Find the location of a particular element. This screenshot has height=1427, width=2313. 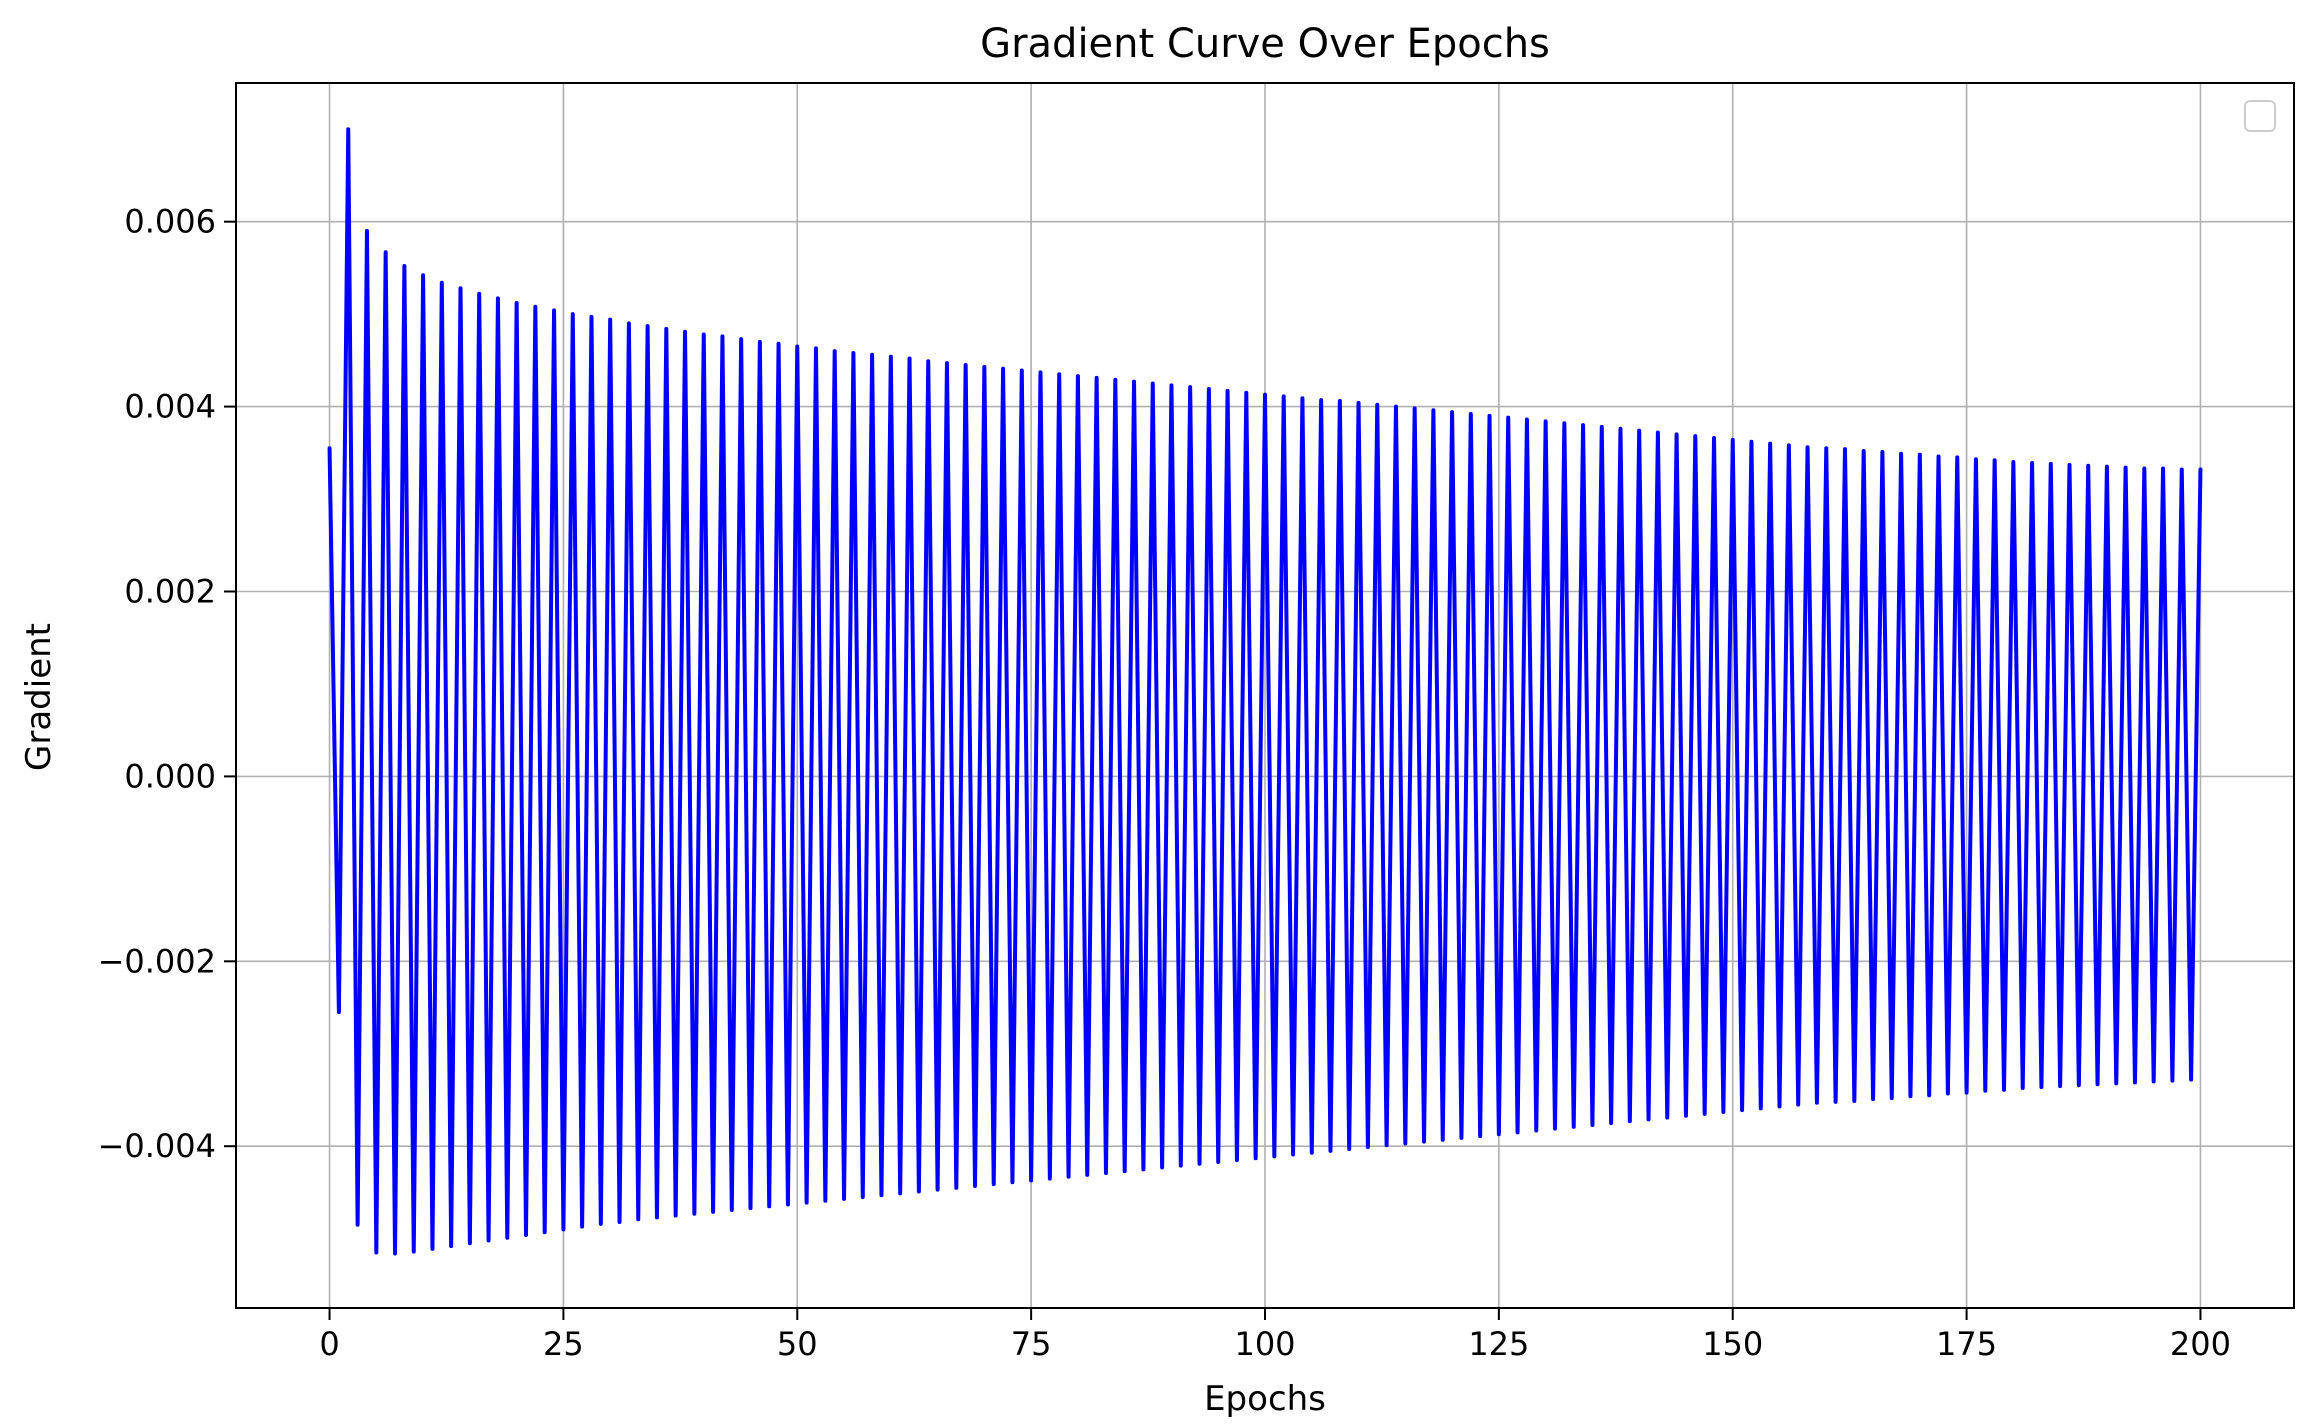

y-tick-label: 0.006 is located at coordinates (170, 222).